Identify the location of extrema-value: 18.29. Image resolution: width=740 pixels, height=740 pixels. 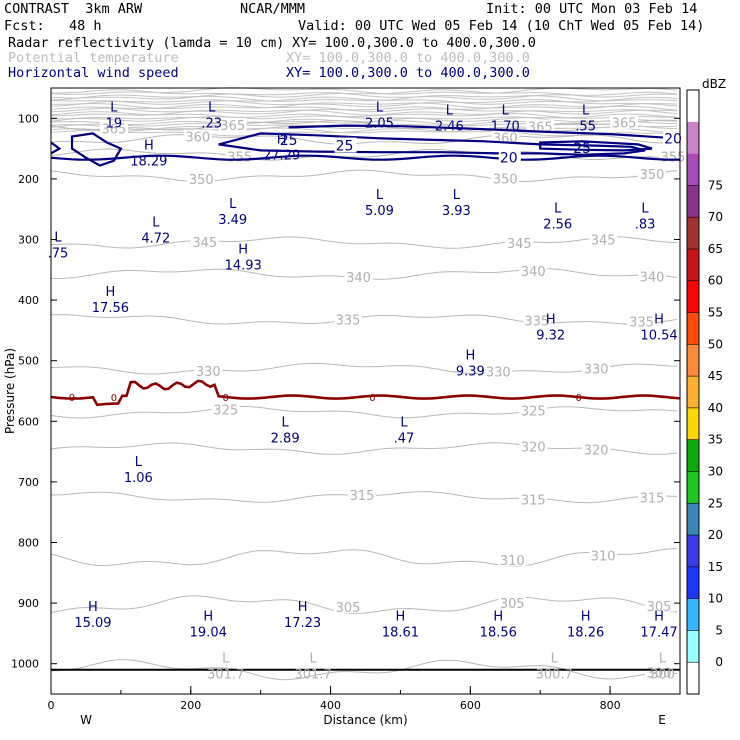
(148, 161).